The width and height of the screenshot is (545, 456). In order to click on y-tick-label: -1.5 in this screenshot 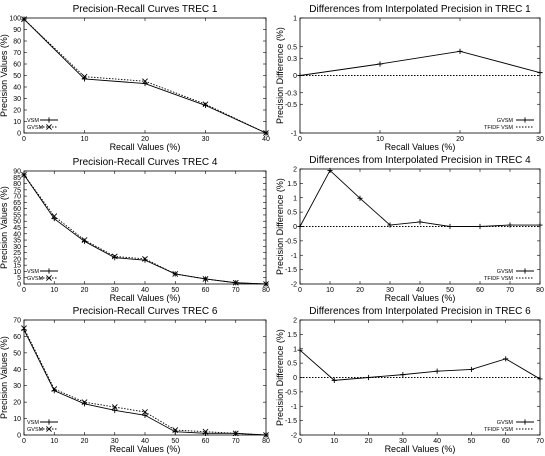, I will do `click(291, 270)`.